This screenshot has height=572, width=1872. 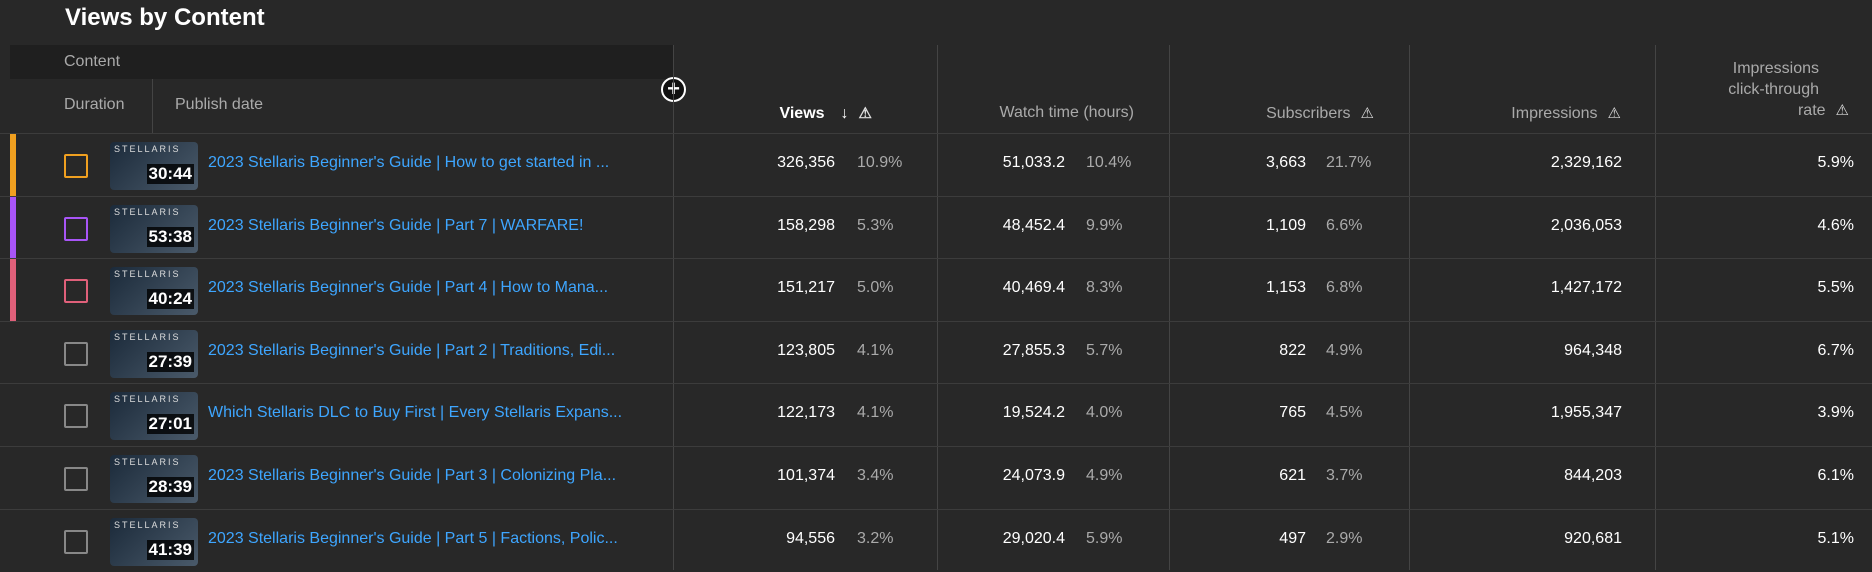 What do you see at coordinates (1033, 538) in the screenshot?
I see `watch-time-value: 29,020.4` at bounding box center [1033, 538].